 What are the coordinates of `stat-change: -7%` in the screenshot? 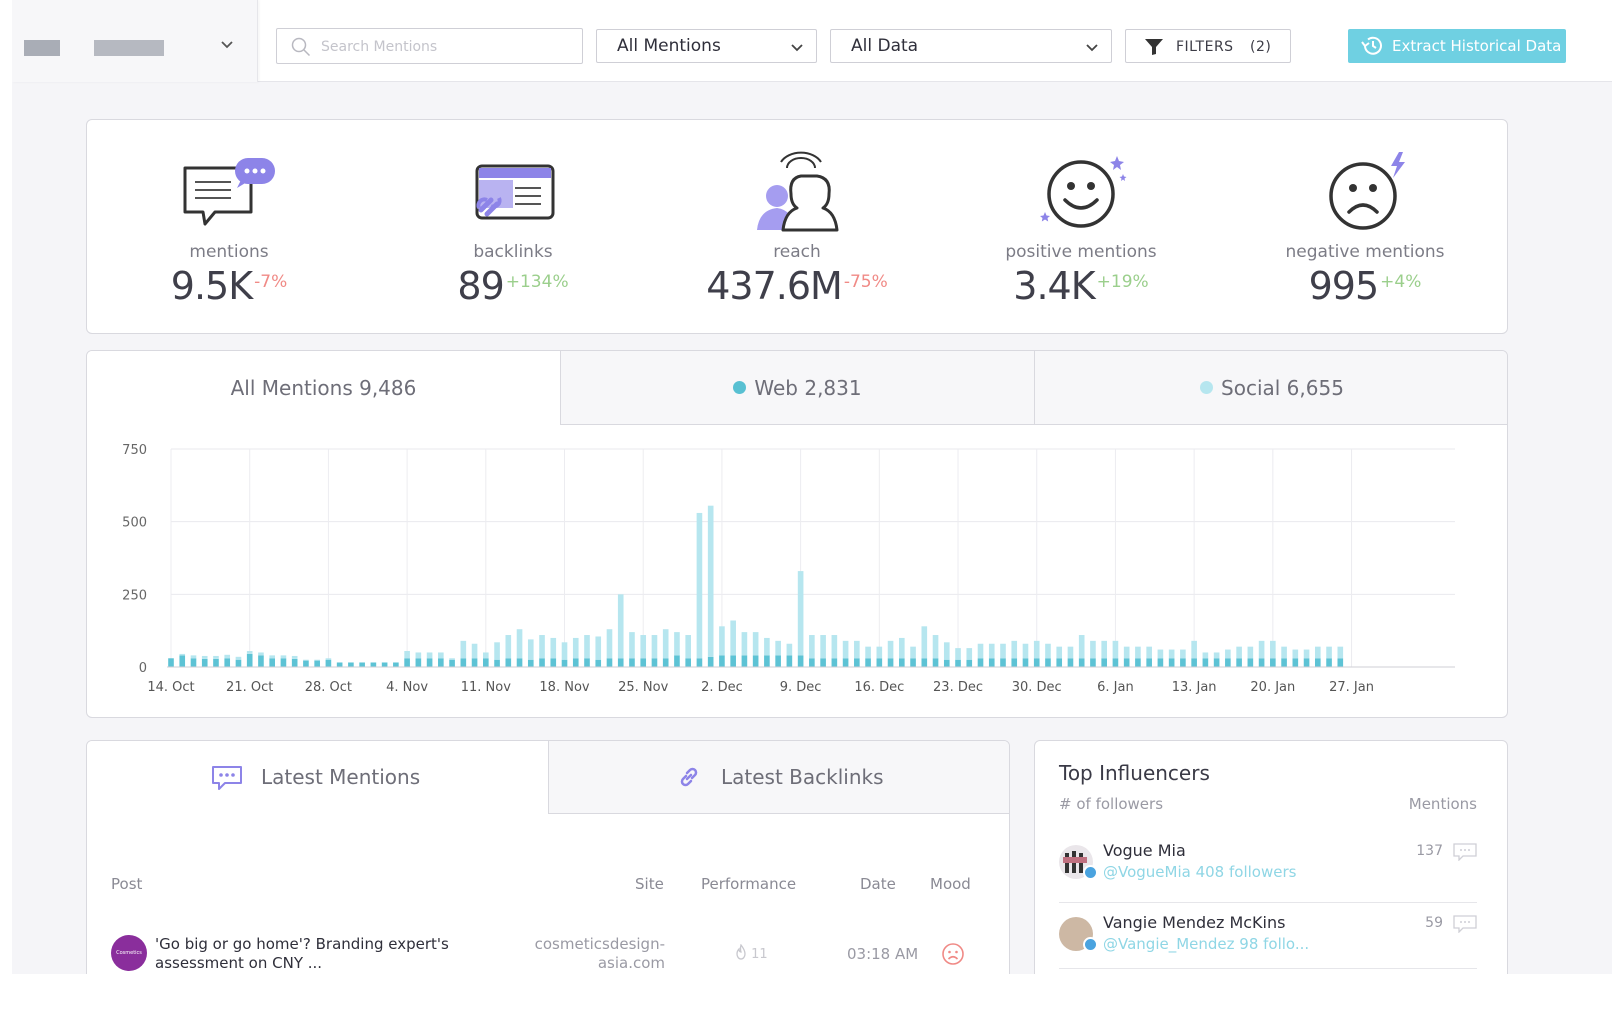 It's located at (271, 282).